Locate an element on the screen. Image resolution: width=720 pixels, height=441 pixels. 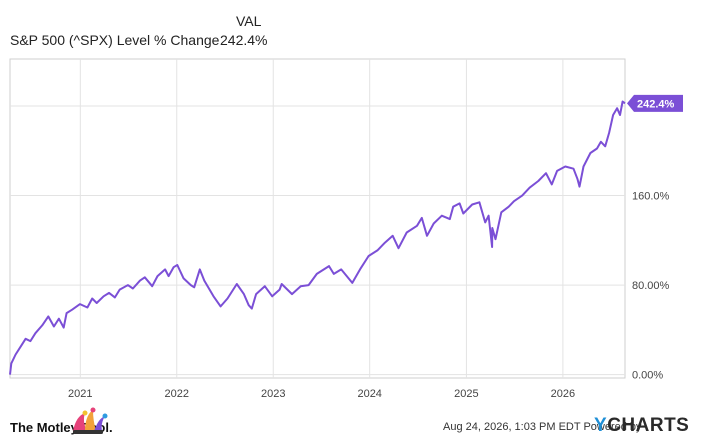
x-axis-ticks: 2021 2022 2023 2024 2025 2026 is located at coordinates (321, 394).